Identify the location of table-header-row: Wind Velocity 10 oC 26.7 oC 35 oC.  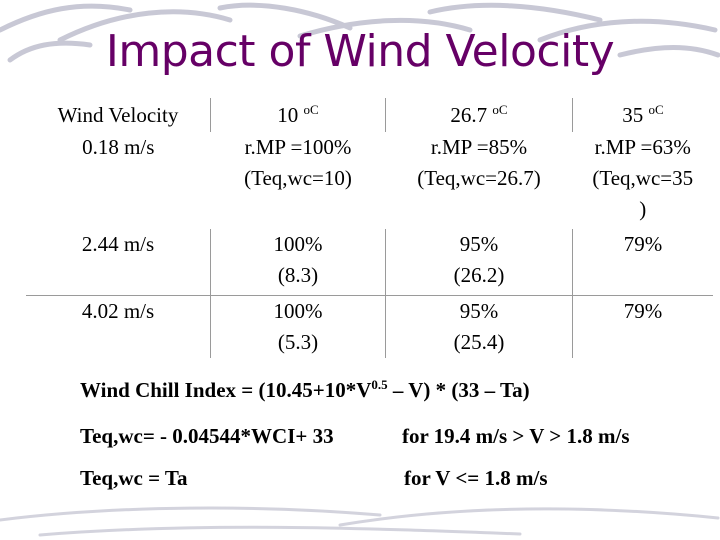
(369, 115).